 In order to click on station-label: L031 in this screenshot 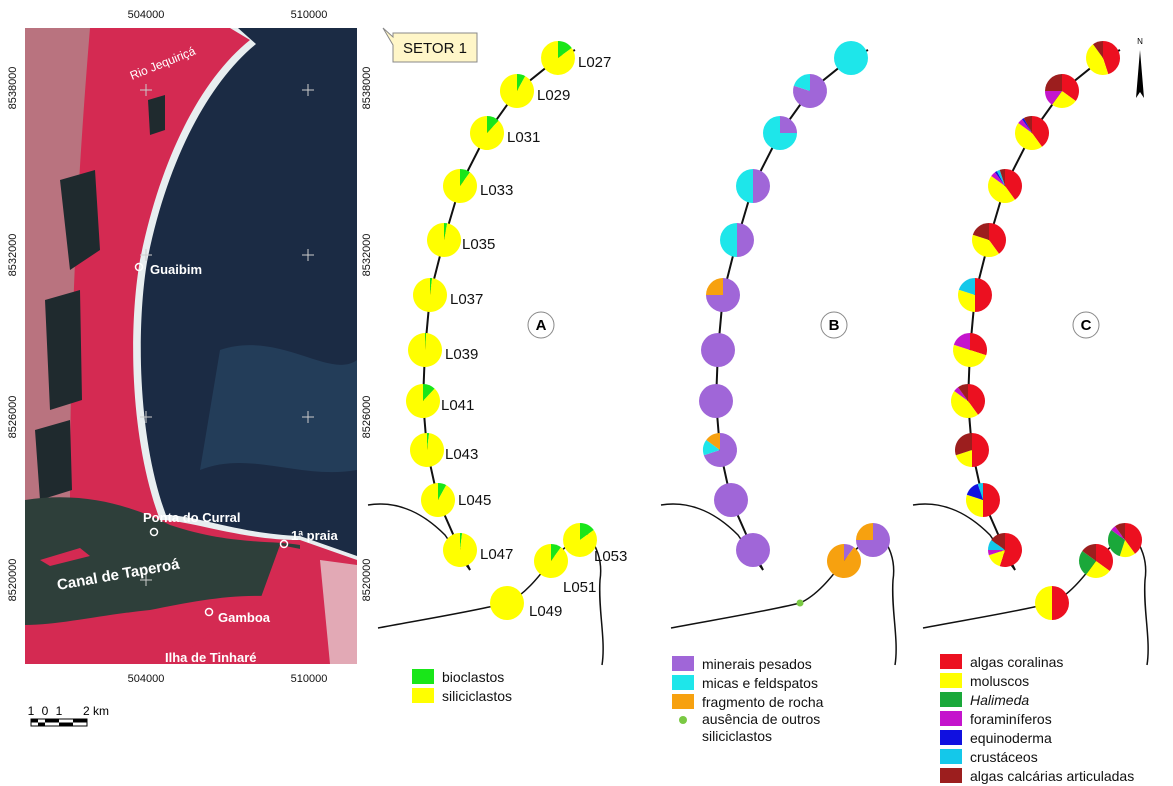, I will do `click(523, 137)`.